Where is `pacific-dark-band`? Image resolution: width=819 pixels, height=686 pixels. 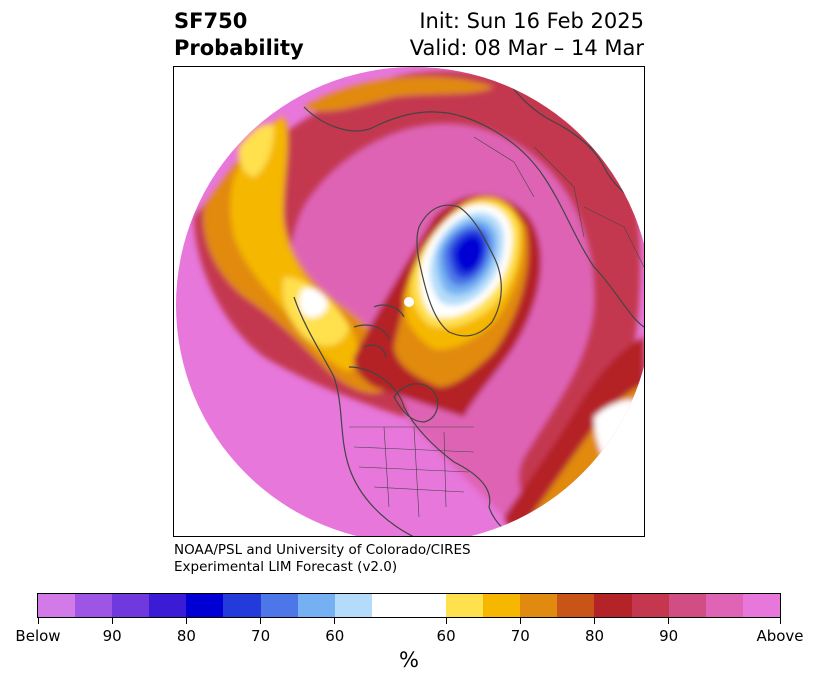 pacific-dark-band is located at coordinates (574, 436).